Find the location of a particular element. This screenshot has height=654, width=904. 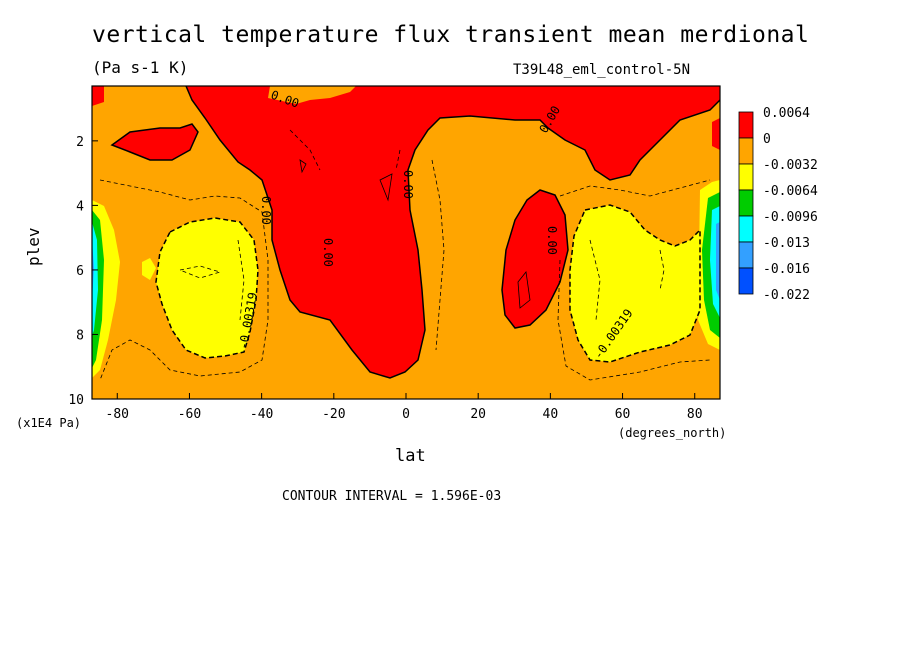

contour-thin-left is located at coordinates (184, 280).